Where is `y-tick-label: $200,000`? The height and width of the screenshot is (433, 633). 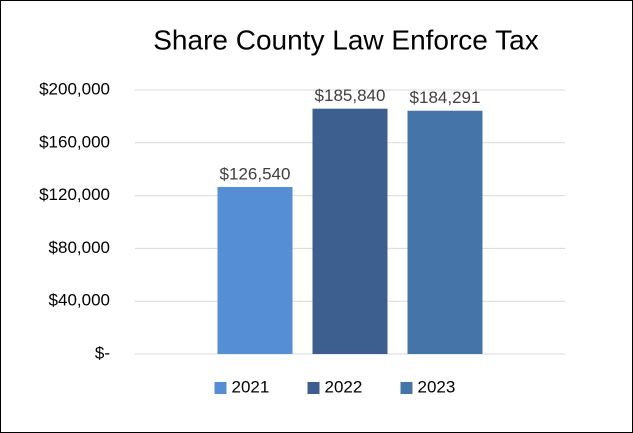 y-tick-label: $200,000 is located at coordinates (74, 88).